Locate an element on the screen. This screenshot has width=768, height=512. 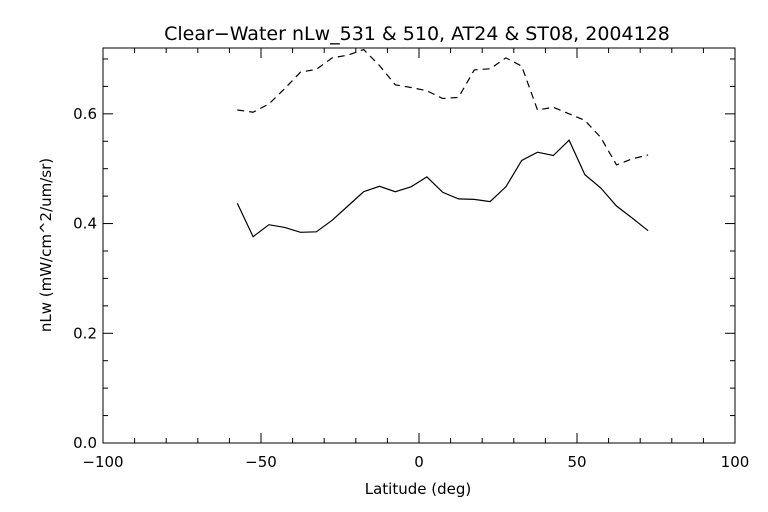
y-axis-label: nLw (mW/cm^2/um/sr) is located at coordinates (46, 245).